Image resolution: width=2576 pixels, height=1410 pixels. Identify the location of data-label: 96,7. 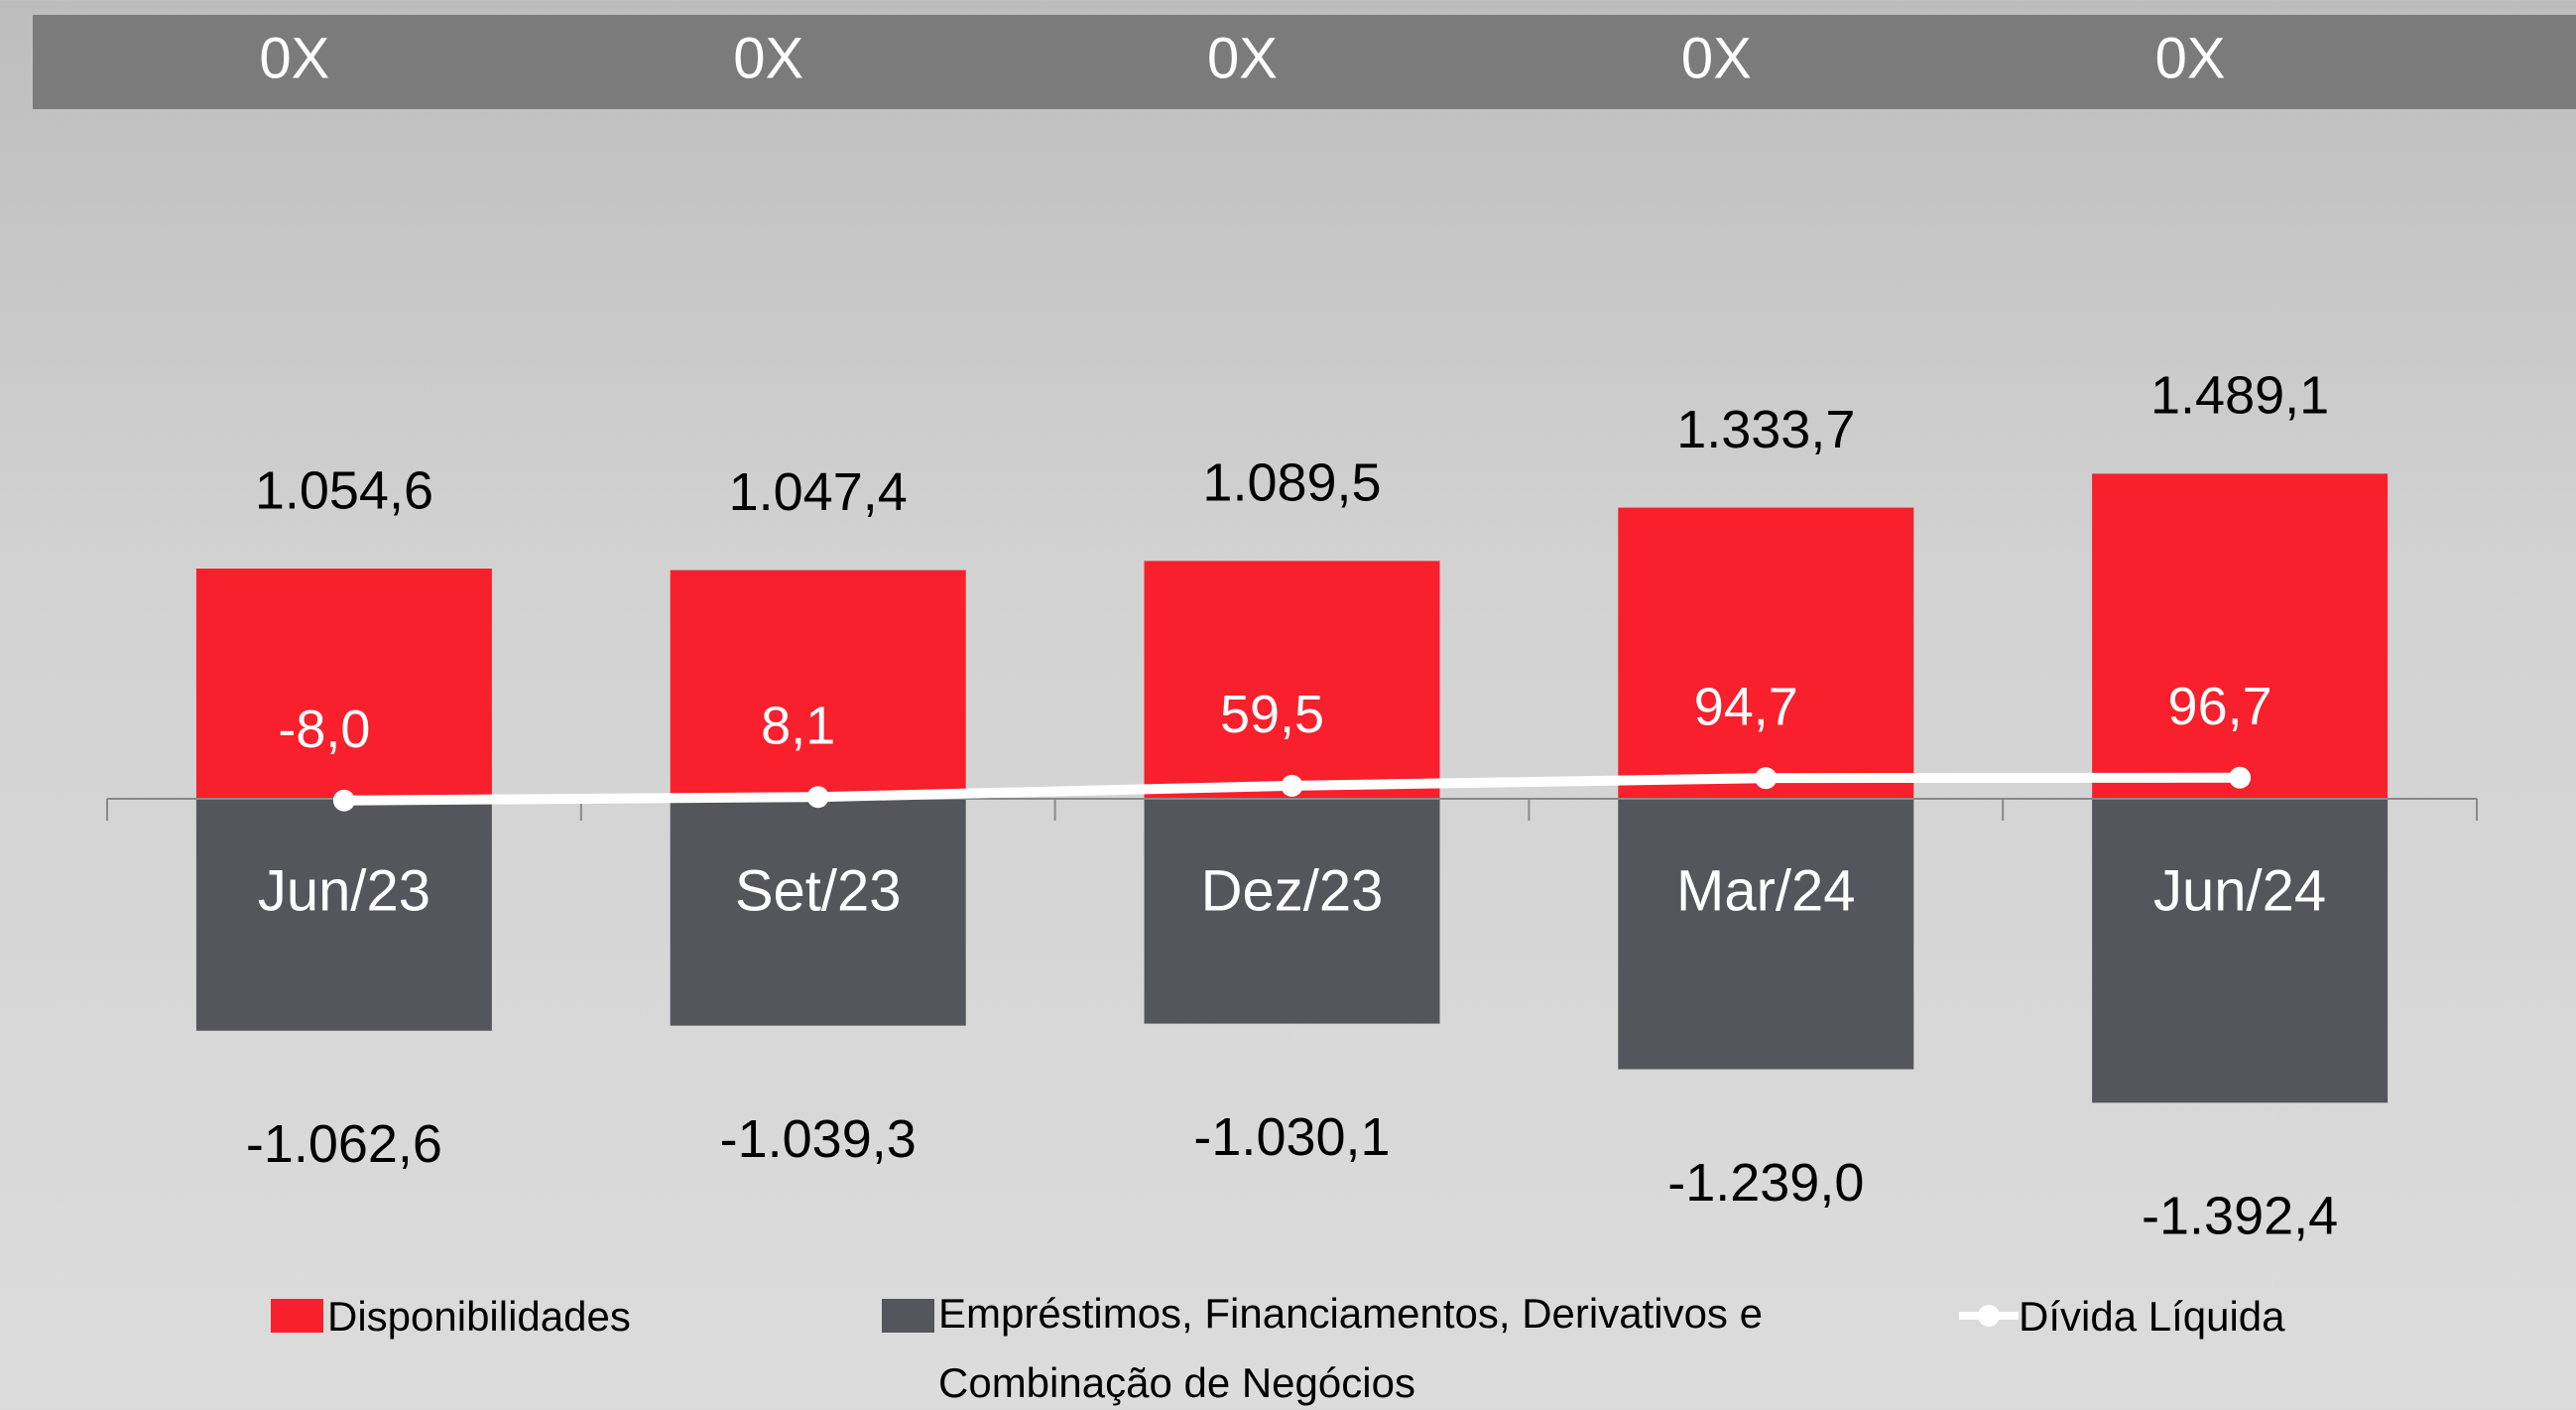
(2220, 707).